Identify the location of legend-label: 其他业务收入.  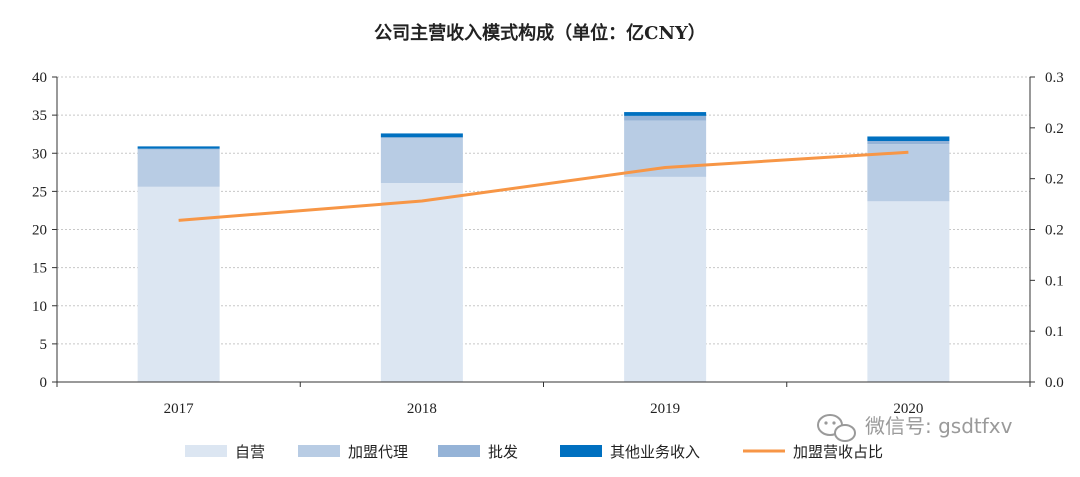
(655, 452).